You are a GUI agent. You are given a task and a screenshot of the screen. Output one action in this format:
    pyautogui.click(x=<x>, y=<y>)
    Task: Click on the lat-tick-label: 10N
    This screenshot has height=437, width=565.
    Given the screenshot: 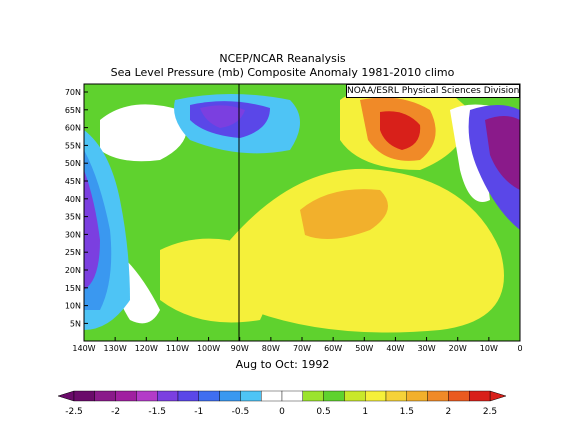 What is the action you would take?
    pyautogui.click(x=73, y=306)
    